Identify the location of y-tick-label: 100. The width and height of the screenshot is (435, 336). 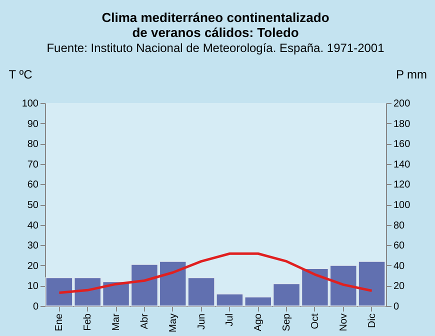
(30, 104).